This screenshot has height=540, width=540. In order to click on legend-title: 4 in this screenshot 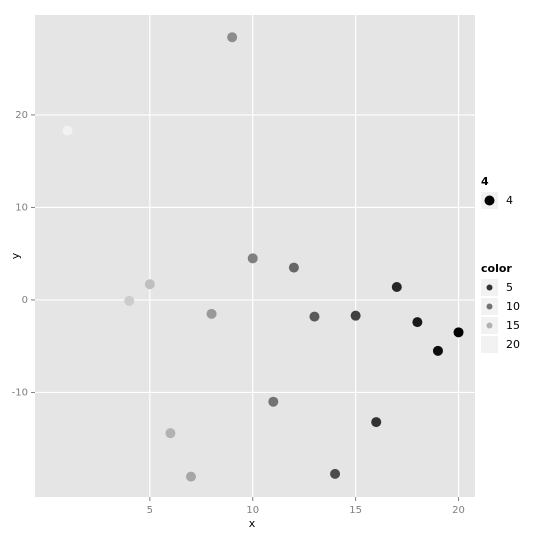, I will do `click(485, 181)`.